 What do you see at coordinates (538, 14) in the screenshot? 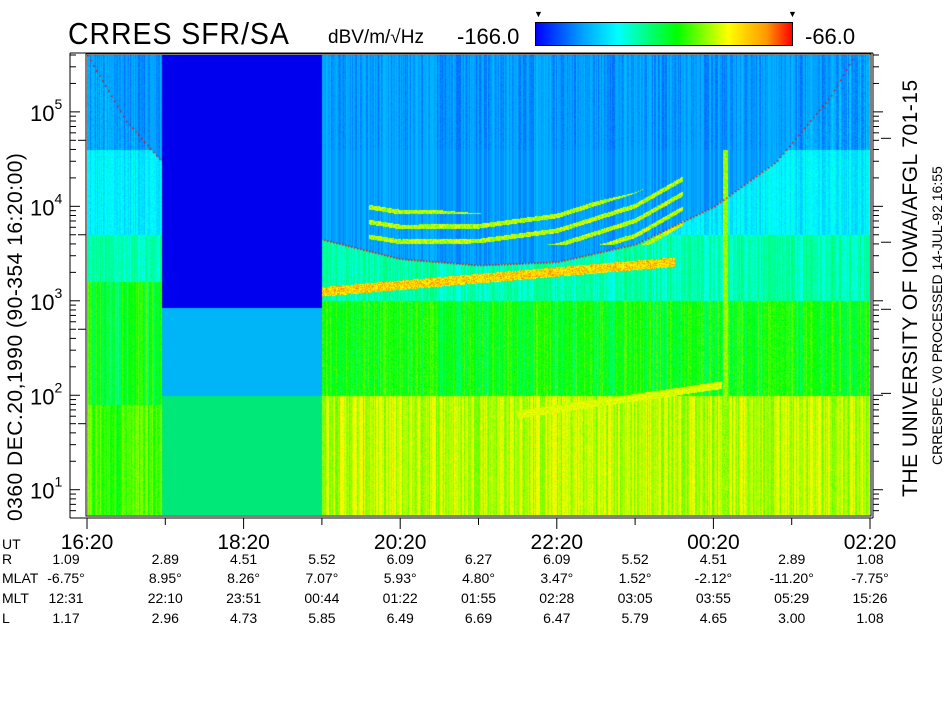
I see `colorbar-min-marker-icon: ▼` at bounding box center [538, 14].